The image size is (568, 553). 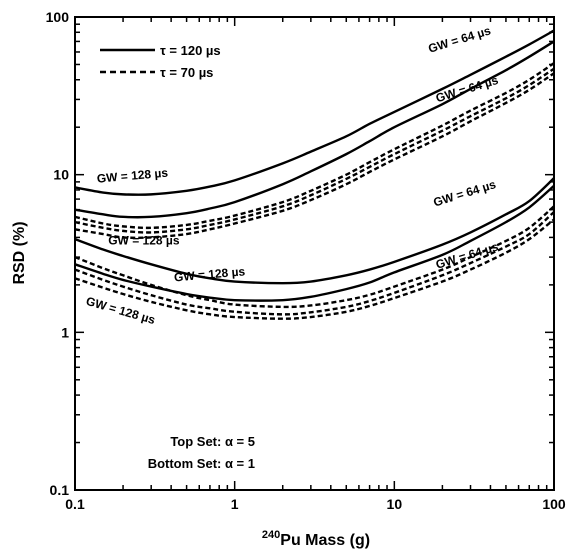 What do you see at coordinates (271, 535) in the screenshot?
I see `x-axis-title-superscript: 240` at bounding box center [271, 535].